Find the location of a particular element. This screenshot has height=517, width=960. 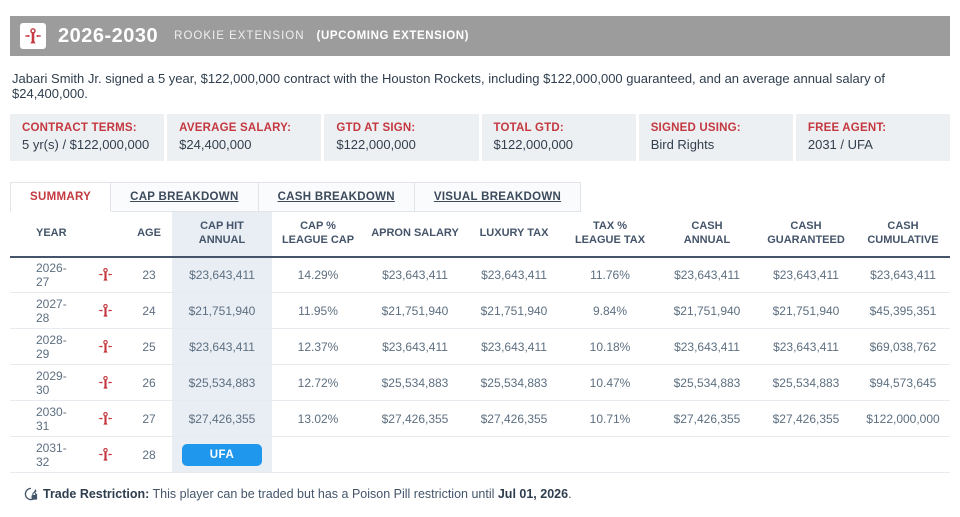

term-box-average-salary: AVERAGE SALARY: $24,400,000 is located at coordinates (244, 137).